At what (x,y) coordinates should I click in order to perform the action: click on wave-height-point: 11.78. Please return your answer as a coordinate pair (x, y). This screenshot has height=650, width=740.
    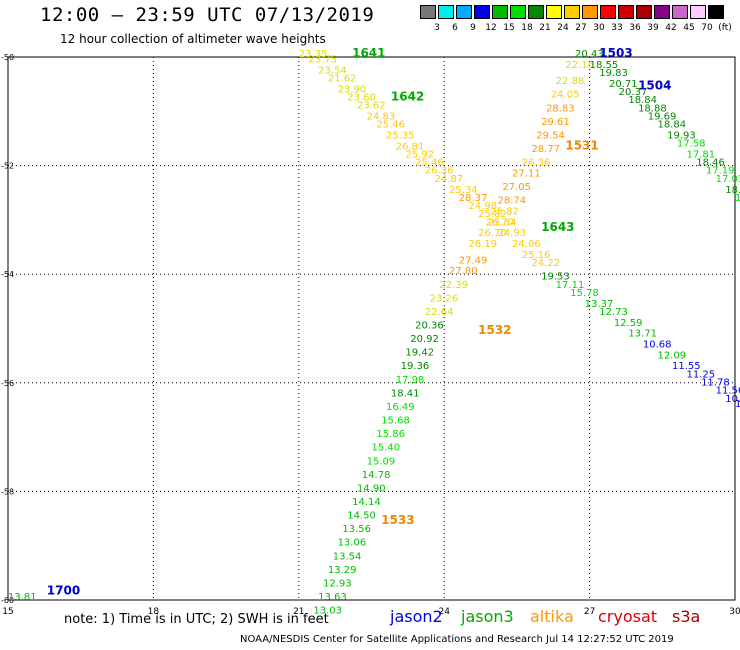
    Looking at the image, I should click on (715, 383).